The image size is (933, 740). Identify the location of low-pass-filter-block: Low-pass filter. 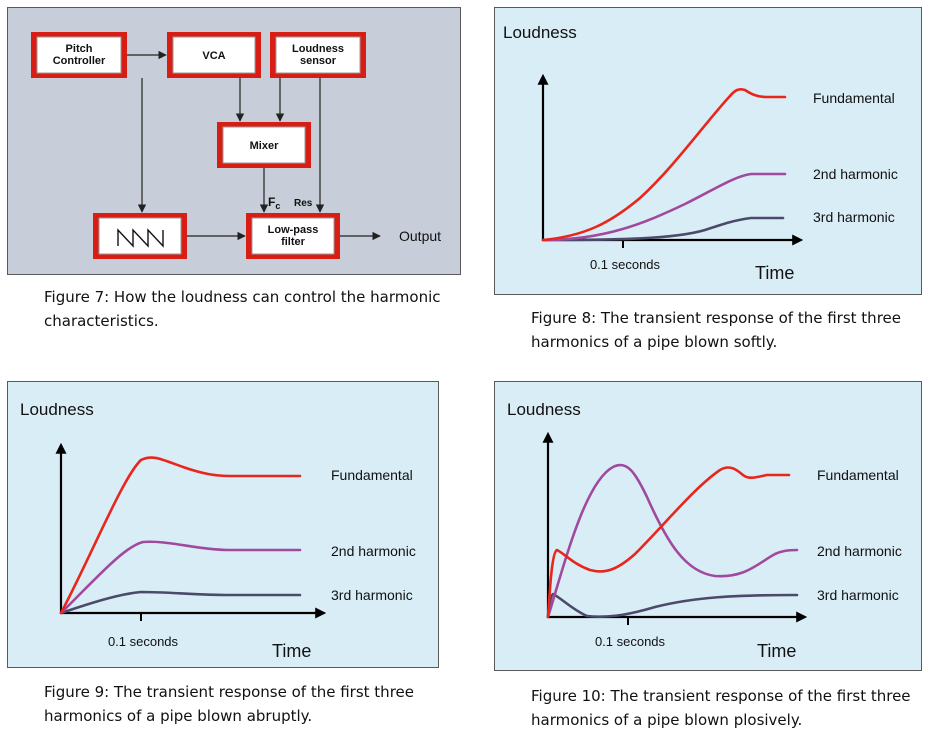
(293, 236).